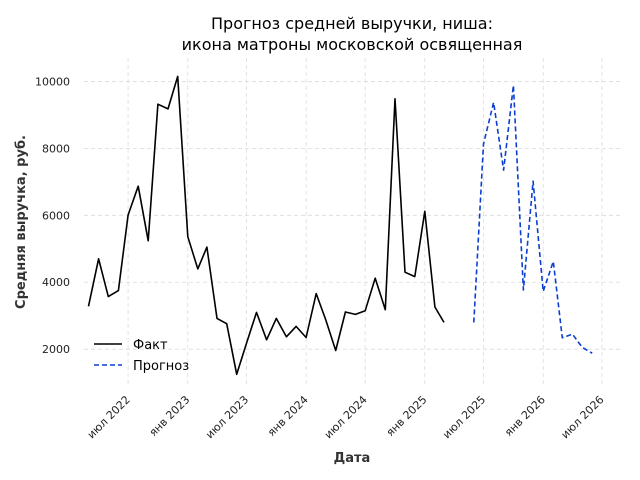 This screenshot has height=480, width=640. Describe the element at coordinates (525, 416) in the screenshot. I see `x-tick-label: янв 2026` at that location.